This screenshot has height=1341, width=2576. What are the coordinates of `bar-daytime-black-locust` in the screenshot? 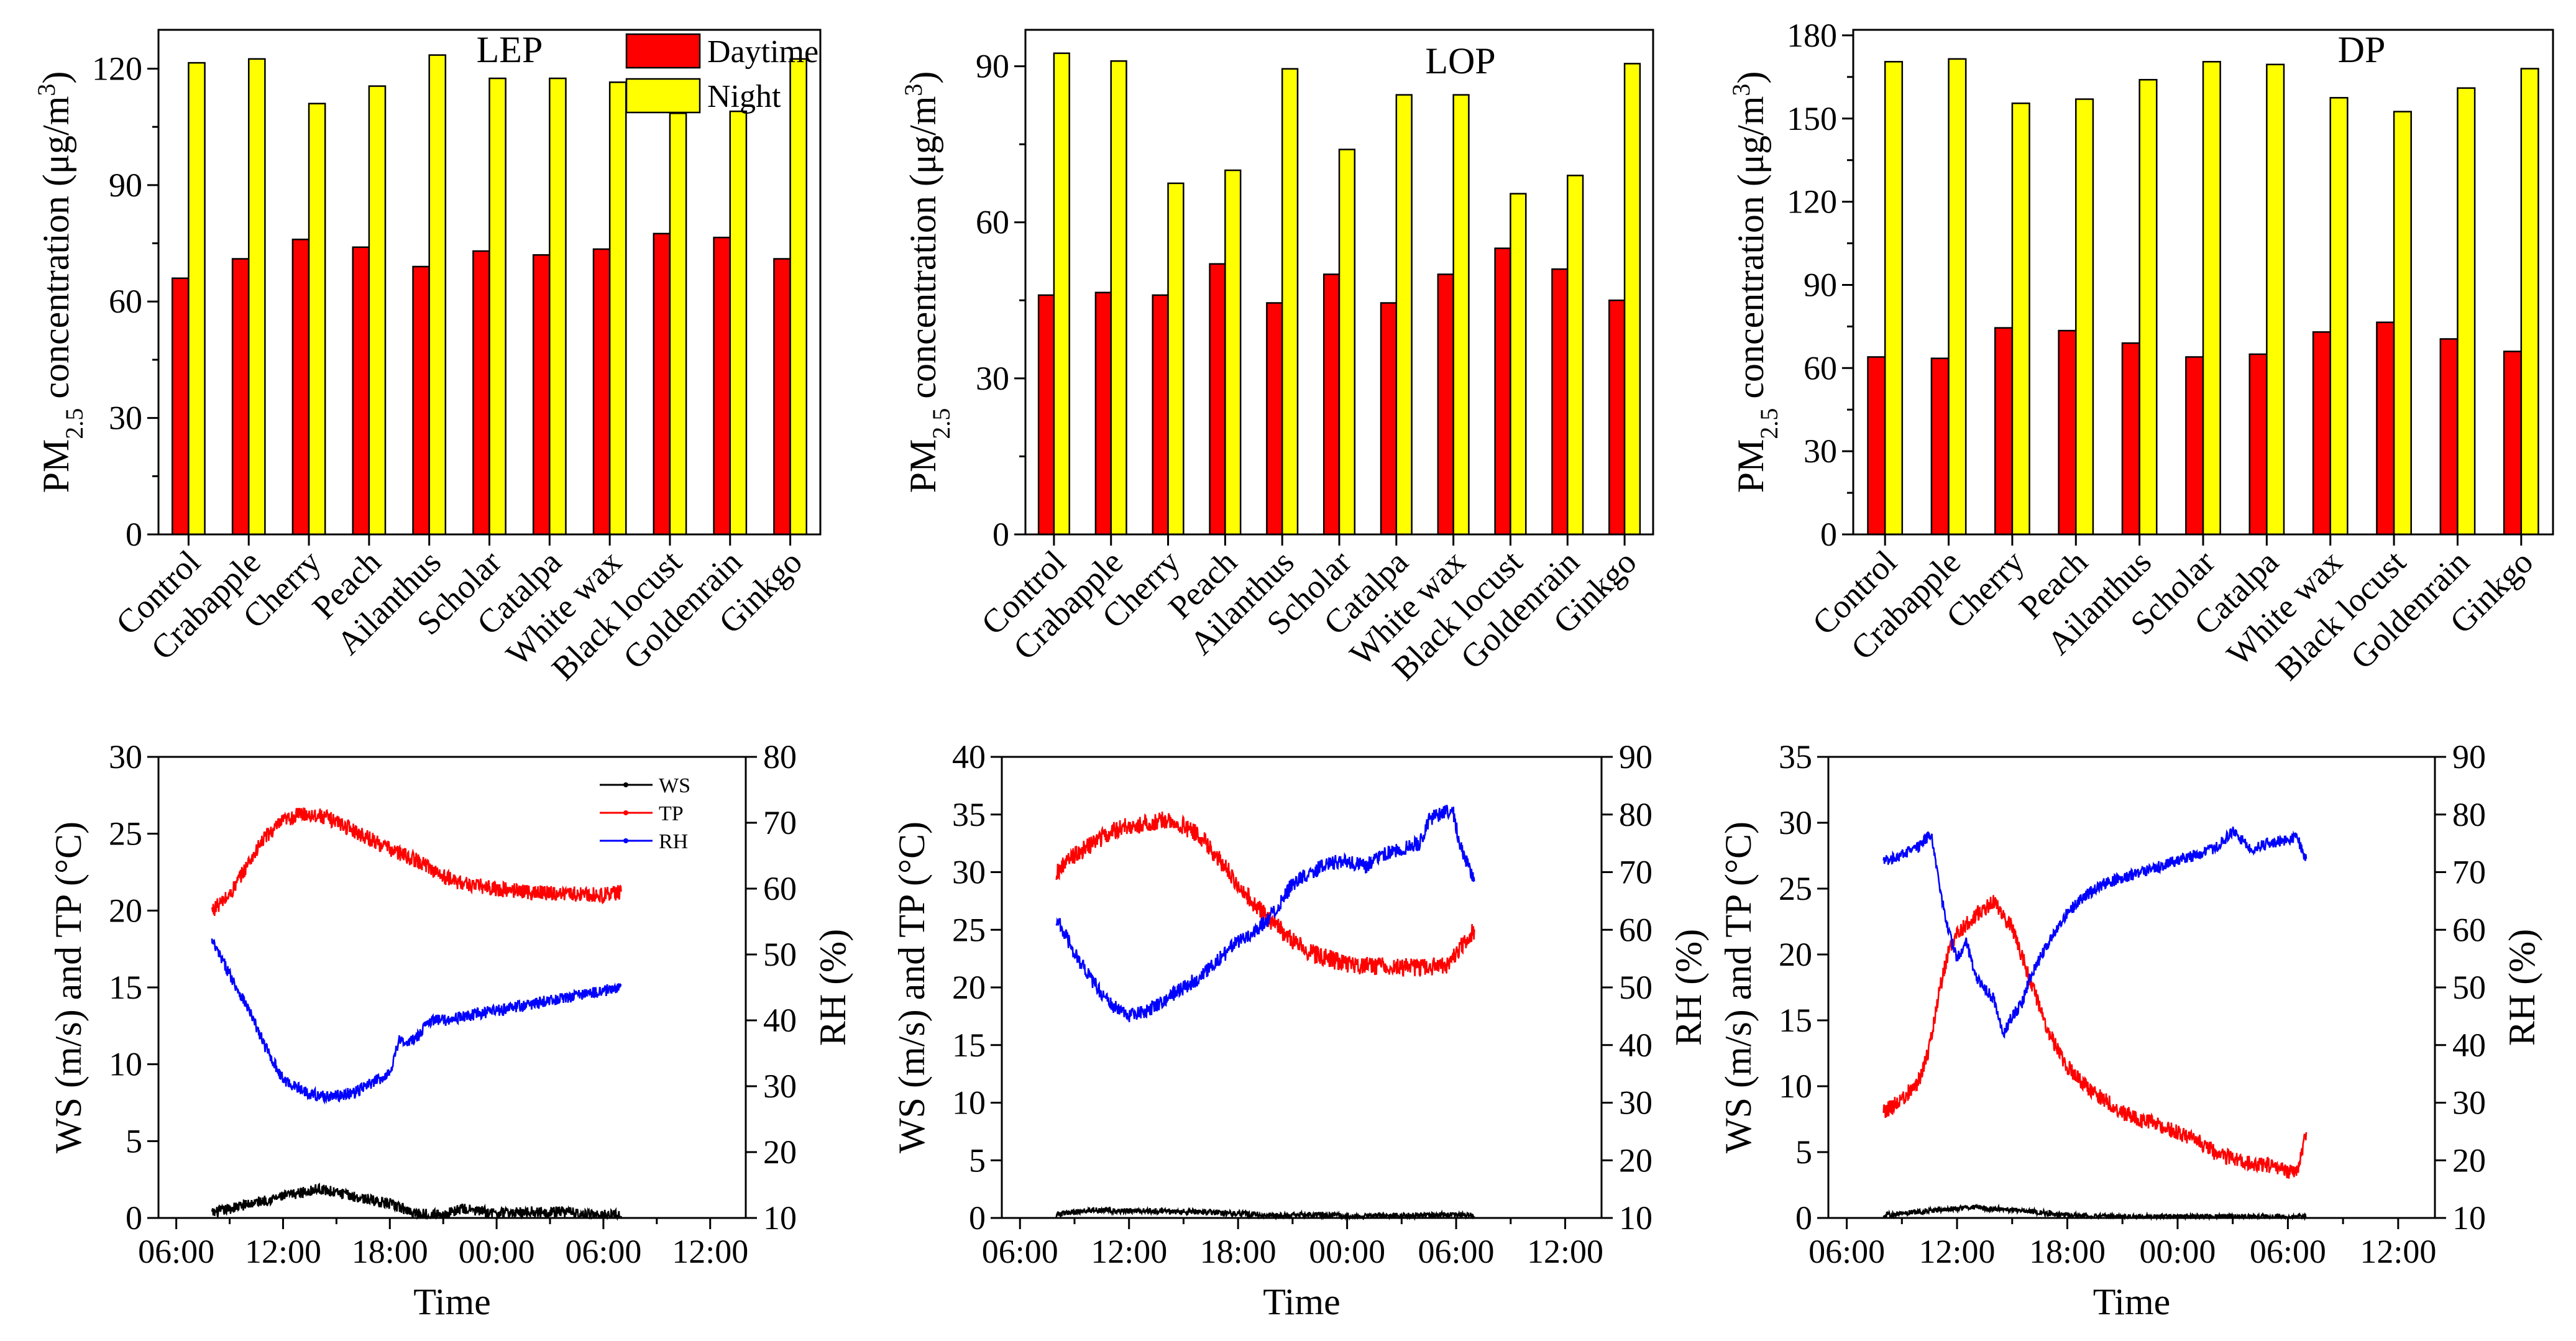 It's located at (662, 384).